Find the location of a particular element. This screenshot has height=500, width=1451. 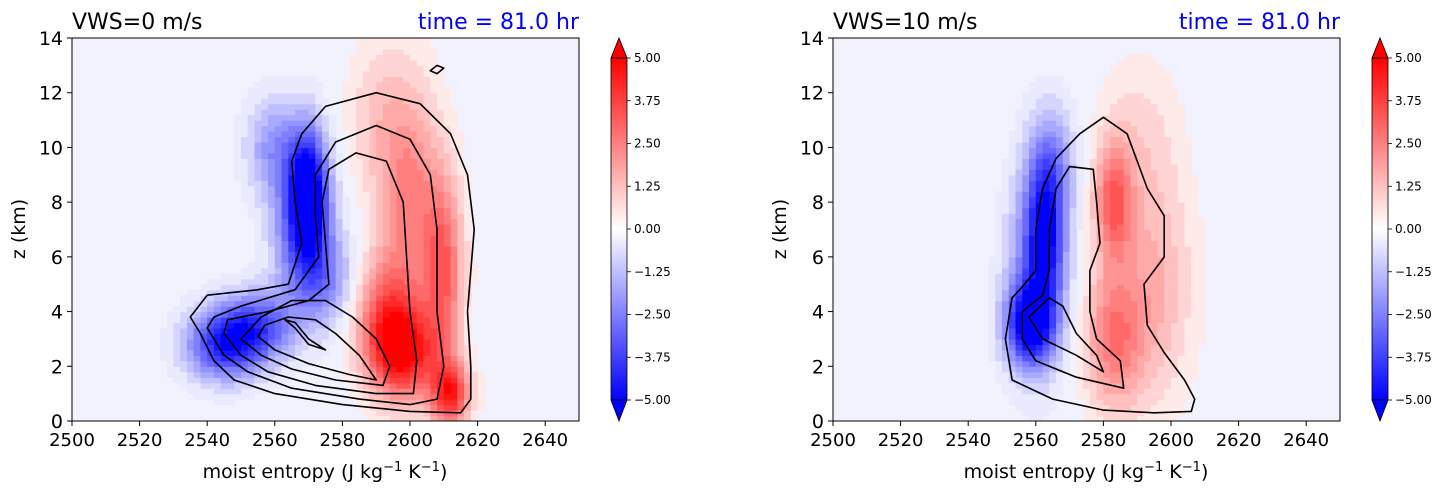

x-tick-label: 2580 is located at coordinates (1103, 440).